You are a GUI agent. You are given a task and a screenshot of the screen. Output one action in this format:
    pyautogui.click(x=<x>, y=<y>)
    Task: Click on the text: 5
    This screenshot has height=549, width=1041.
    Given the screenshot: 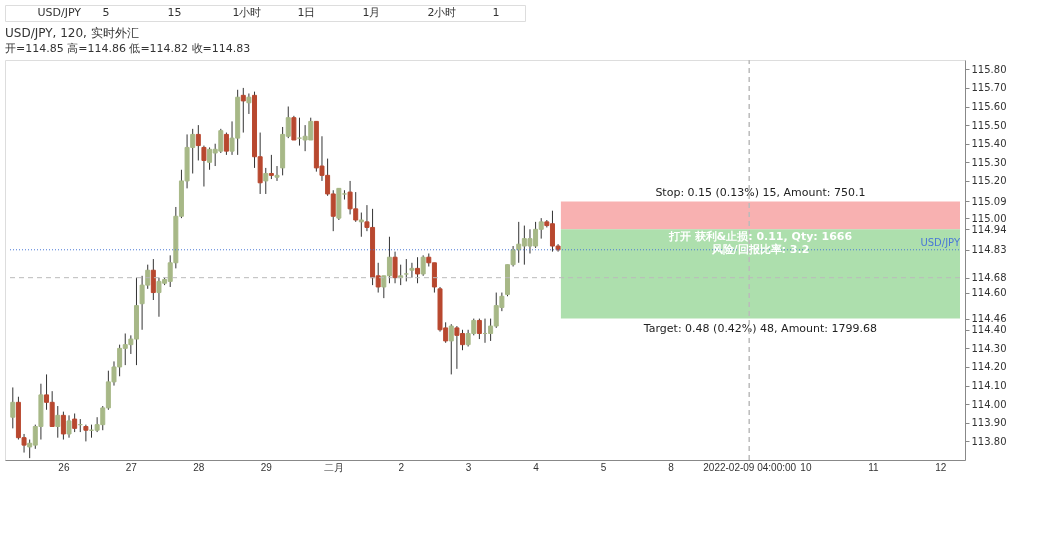 What is the action you would take?
    pyautogui.click(x=106, y=12)
    